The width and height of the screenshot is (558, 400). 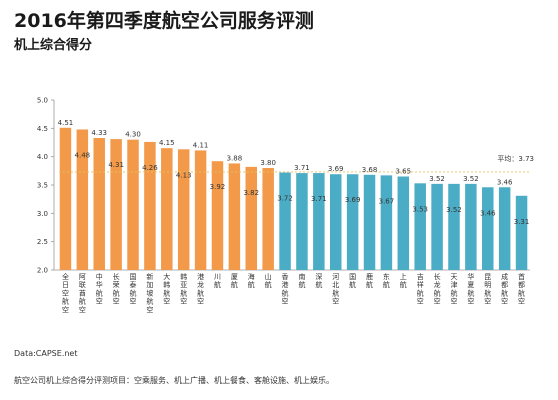 I want to click on value-label: 3.72, so click(x=285, y=199).